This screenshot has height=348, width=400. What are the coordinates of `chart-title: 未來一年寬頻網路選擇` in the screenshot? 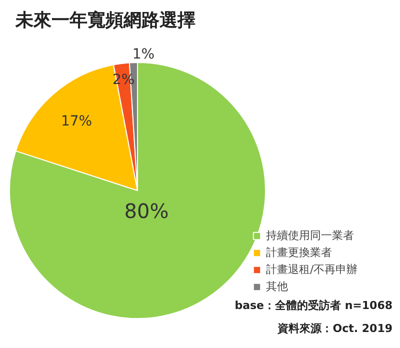 It's located at (105, 20).